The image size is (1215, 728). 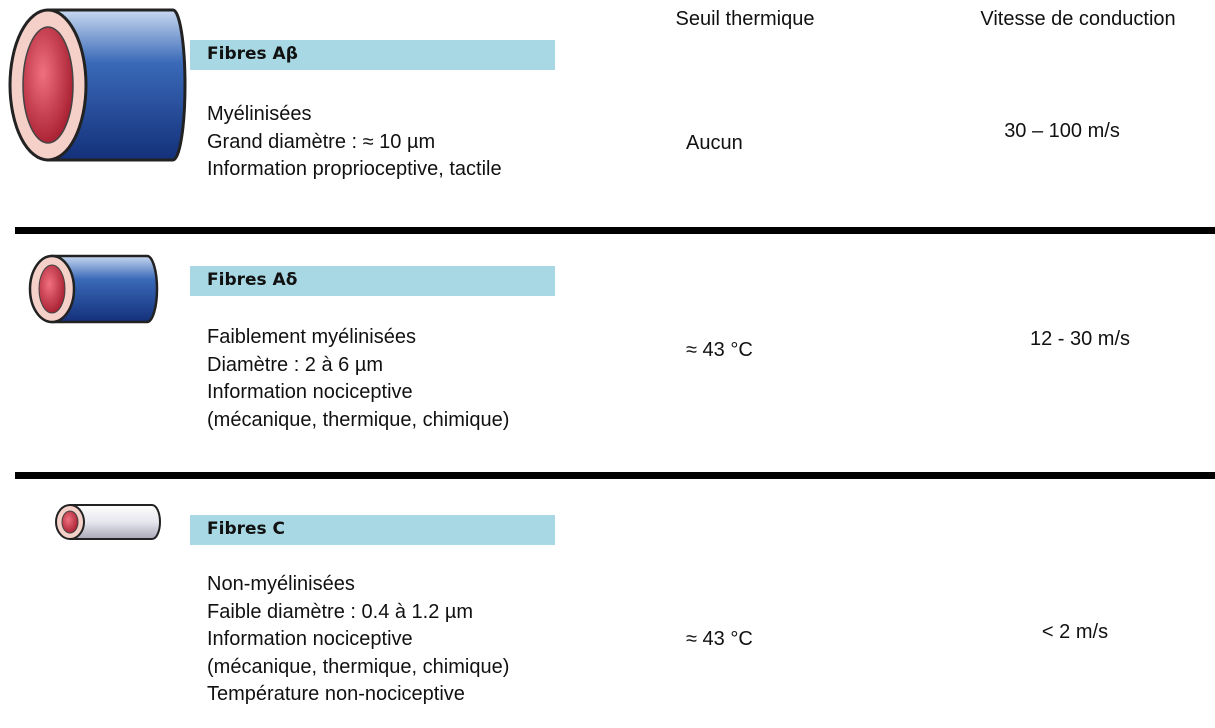 What do you see at coordinates (372, 530) in the screenshot?
I see `fiber-label-bar: Fibres C` at bounding box center [372, 530].